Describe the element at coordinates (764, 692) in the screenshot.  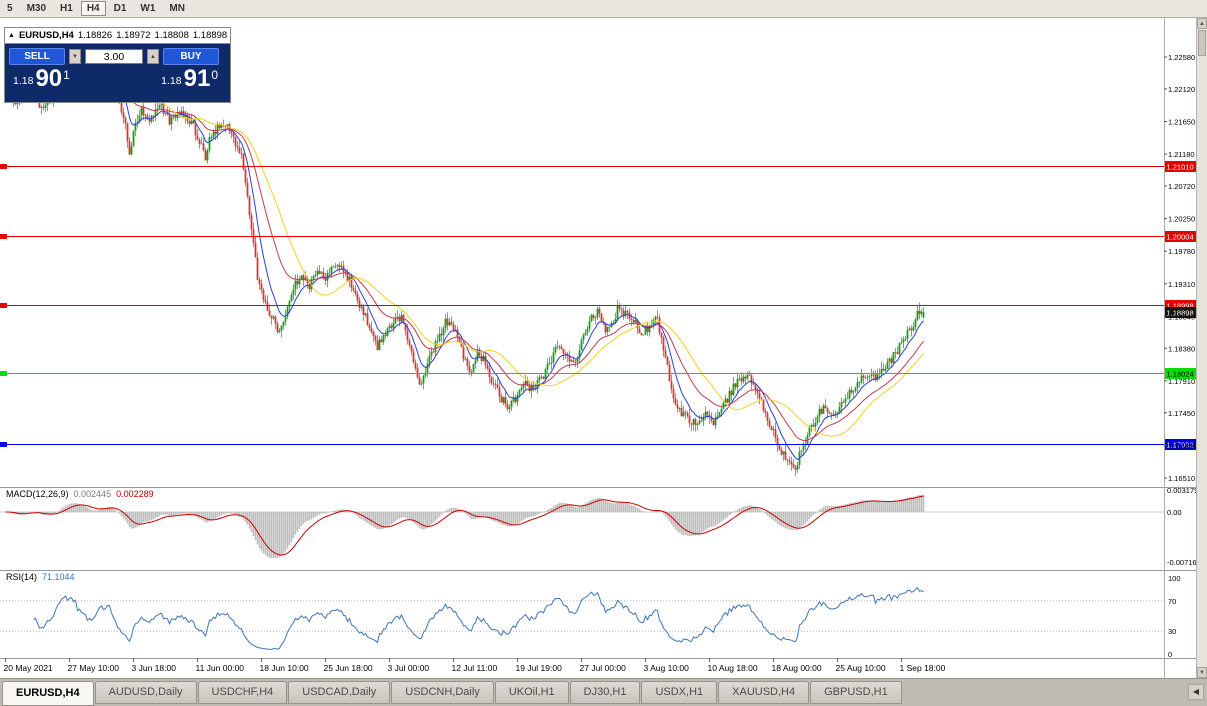
I see `chart-tab-xauusd: XAUUSD,H4` at that location.